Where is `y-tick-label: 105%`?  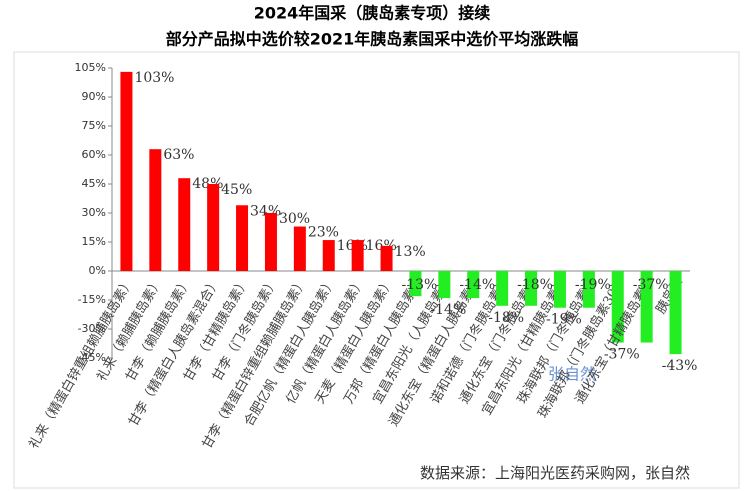
y-tick-label: 105% is located at coordinates (90, 67).